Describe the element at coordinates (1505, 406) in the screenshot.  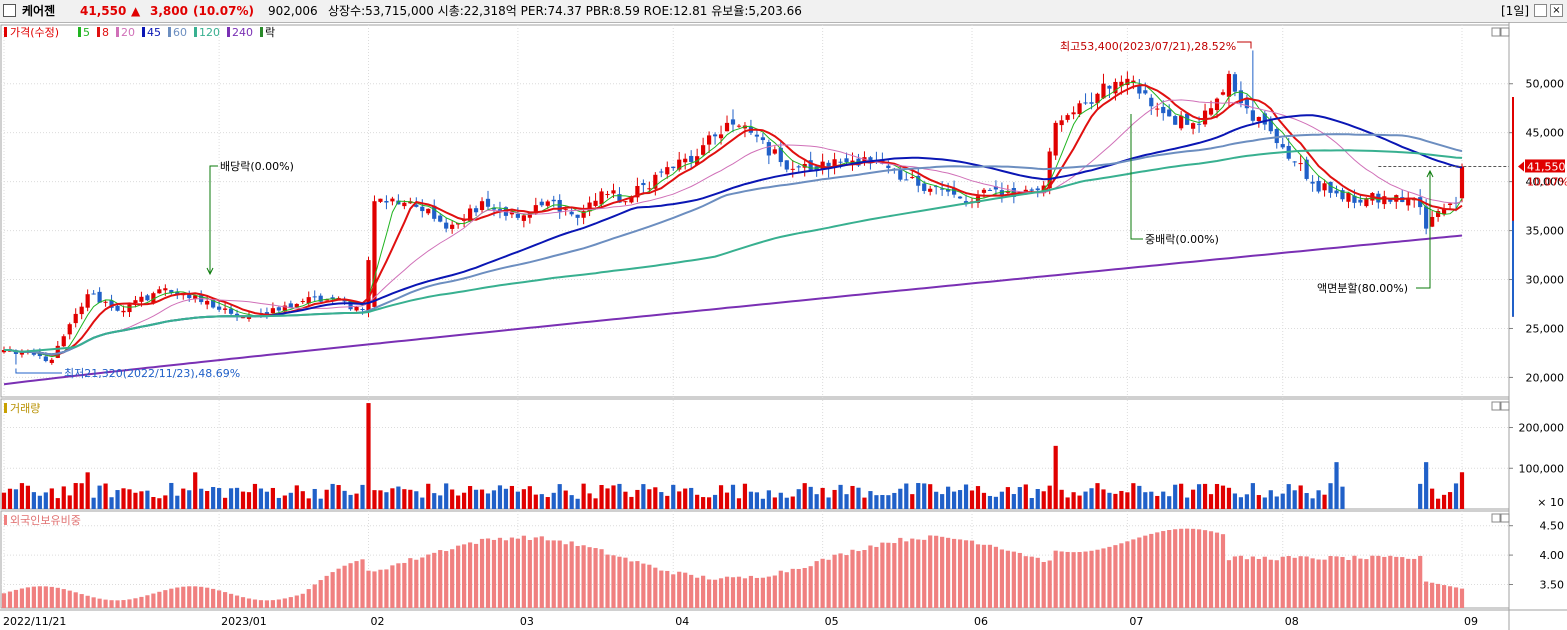
I see `panel-close-icon` at that location.